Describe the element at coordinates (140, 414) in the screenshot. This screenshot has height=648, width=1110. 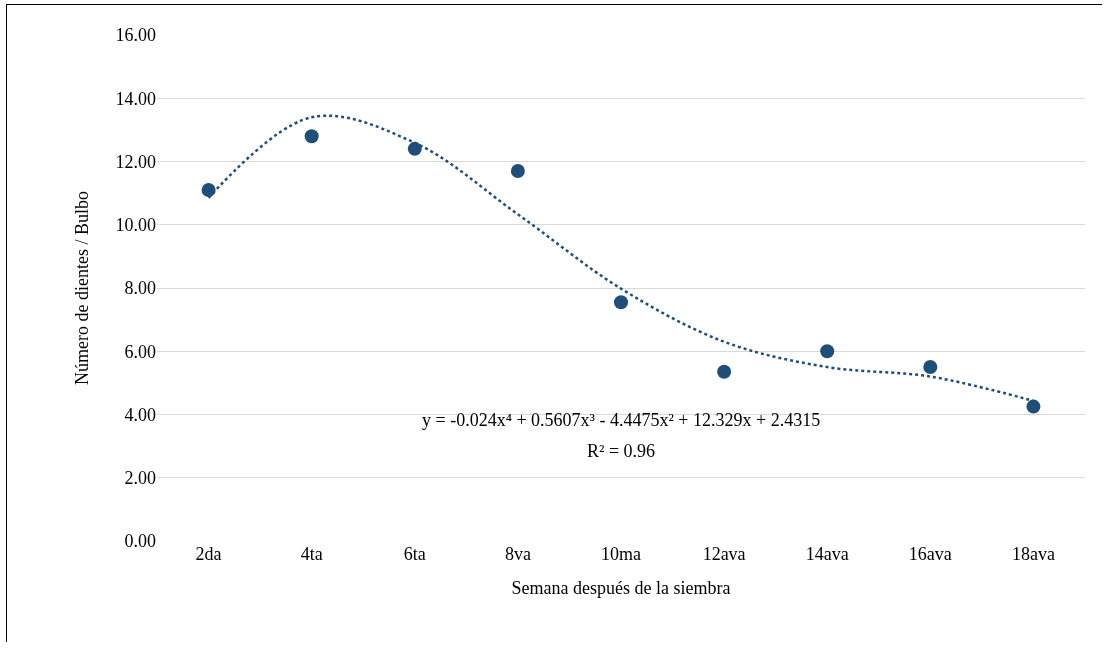
I see `y-tick-label: 4.00` at that location.